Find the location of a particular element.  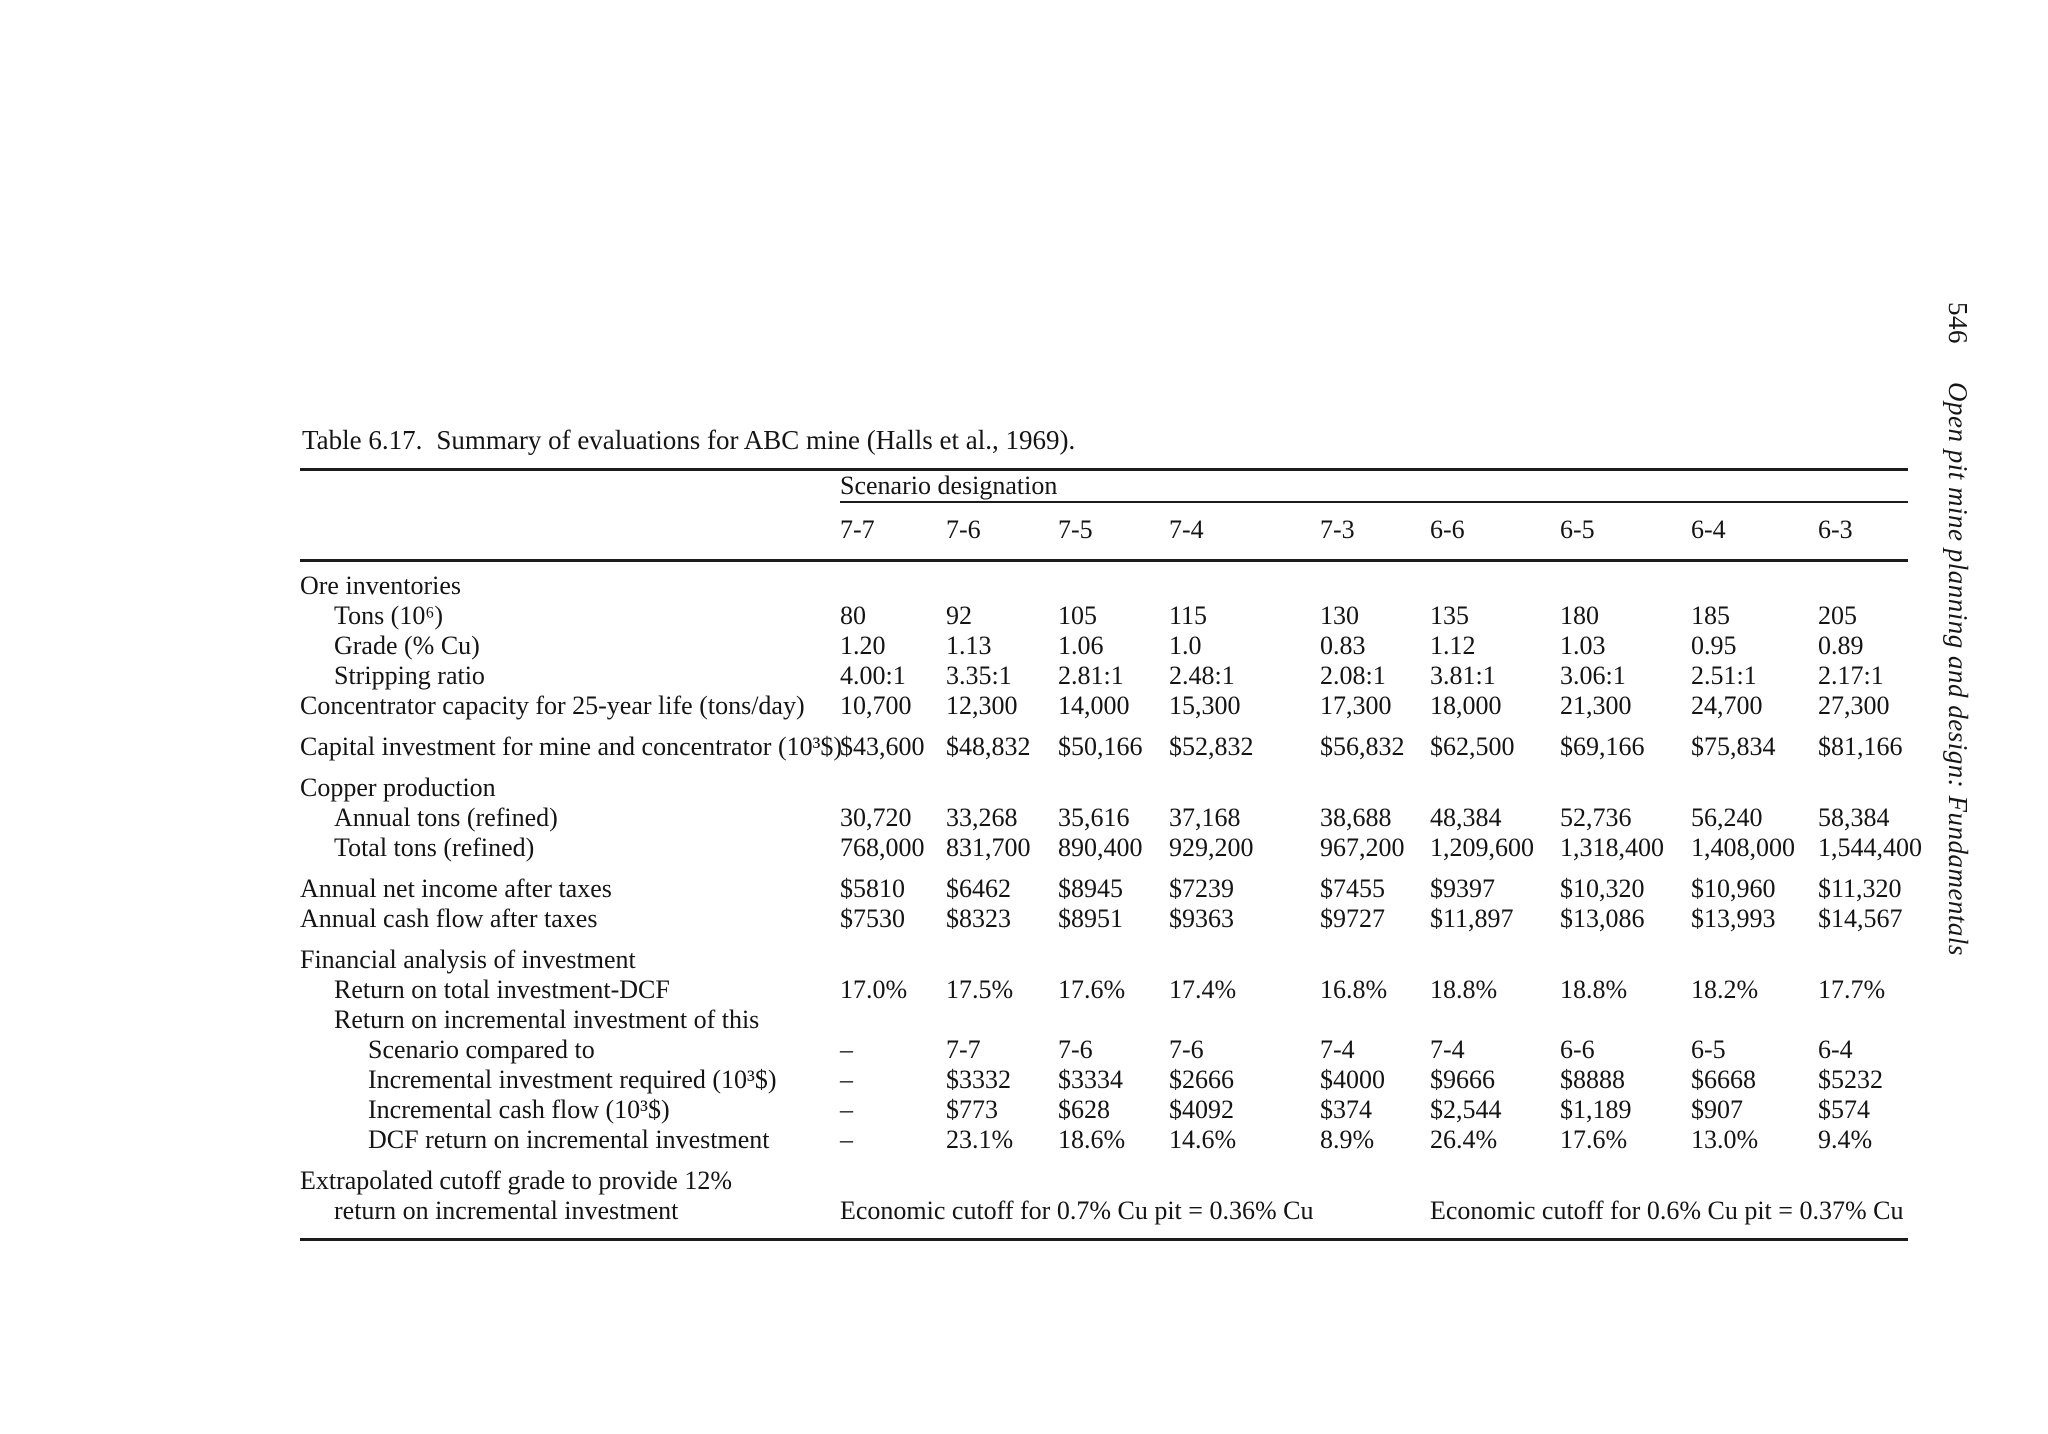

row-section-label: Copper production is located at coordinates (398, 787).